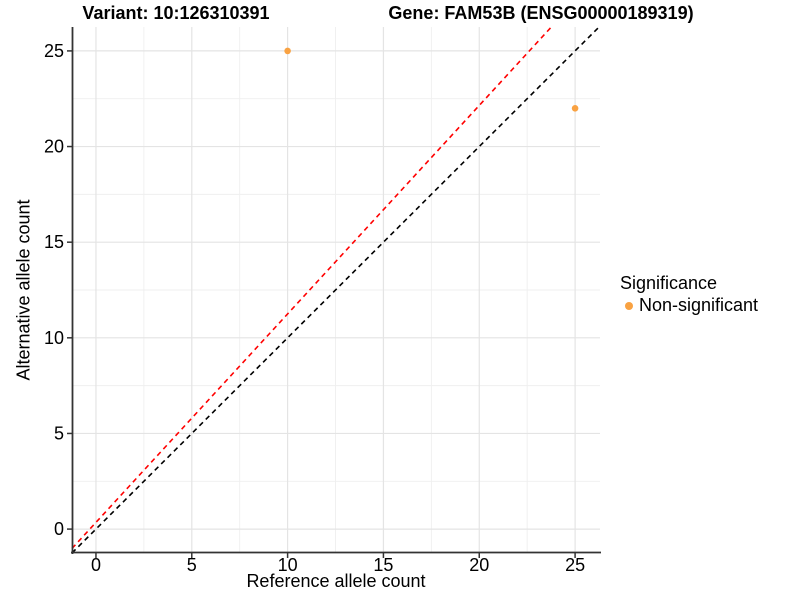  Describe the element at coordinates (54, 242) in the screenshot. I see `y-tick-label: 15` at that location.